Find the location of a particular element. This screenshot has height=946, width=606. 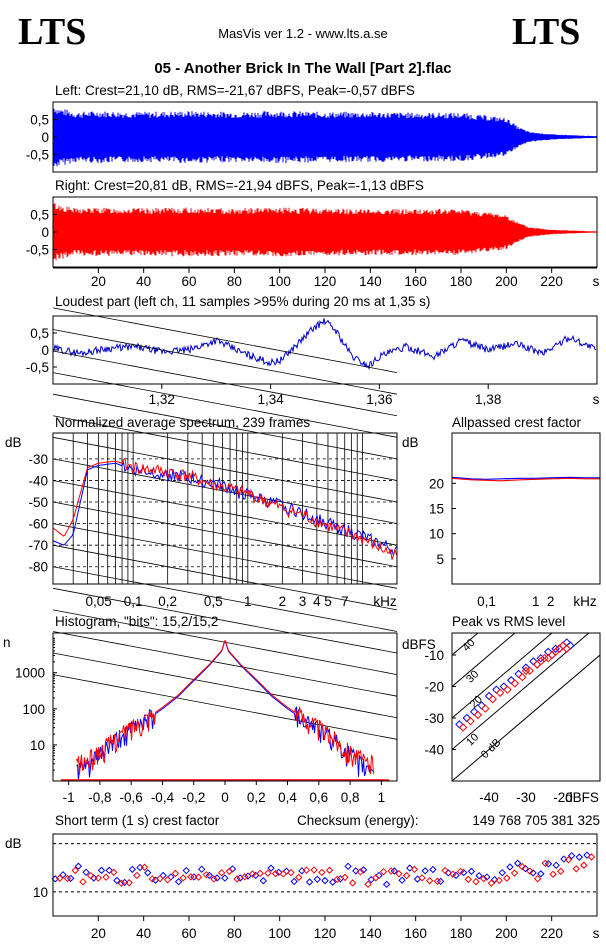

checksum-label: Checksum (energy): is located at coordinates (358, 820).